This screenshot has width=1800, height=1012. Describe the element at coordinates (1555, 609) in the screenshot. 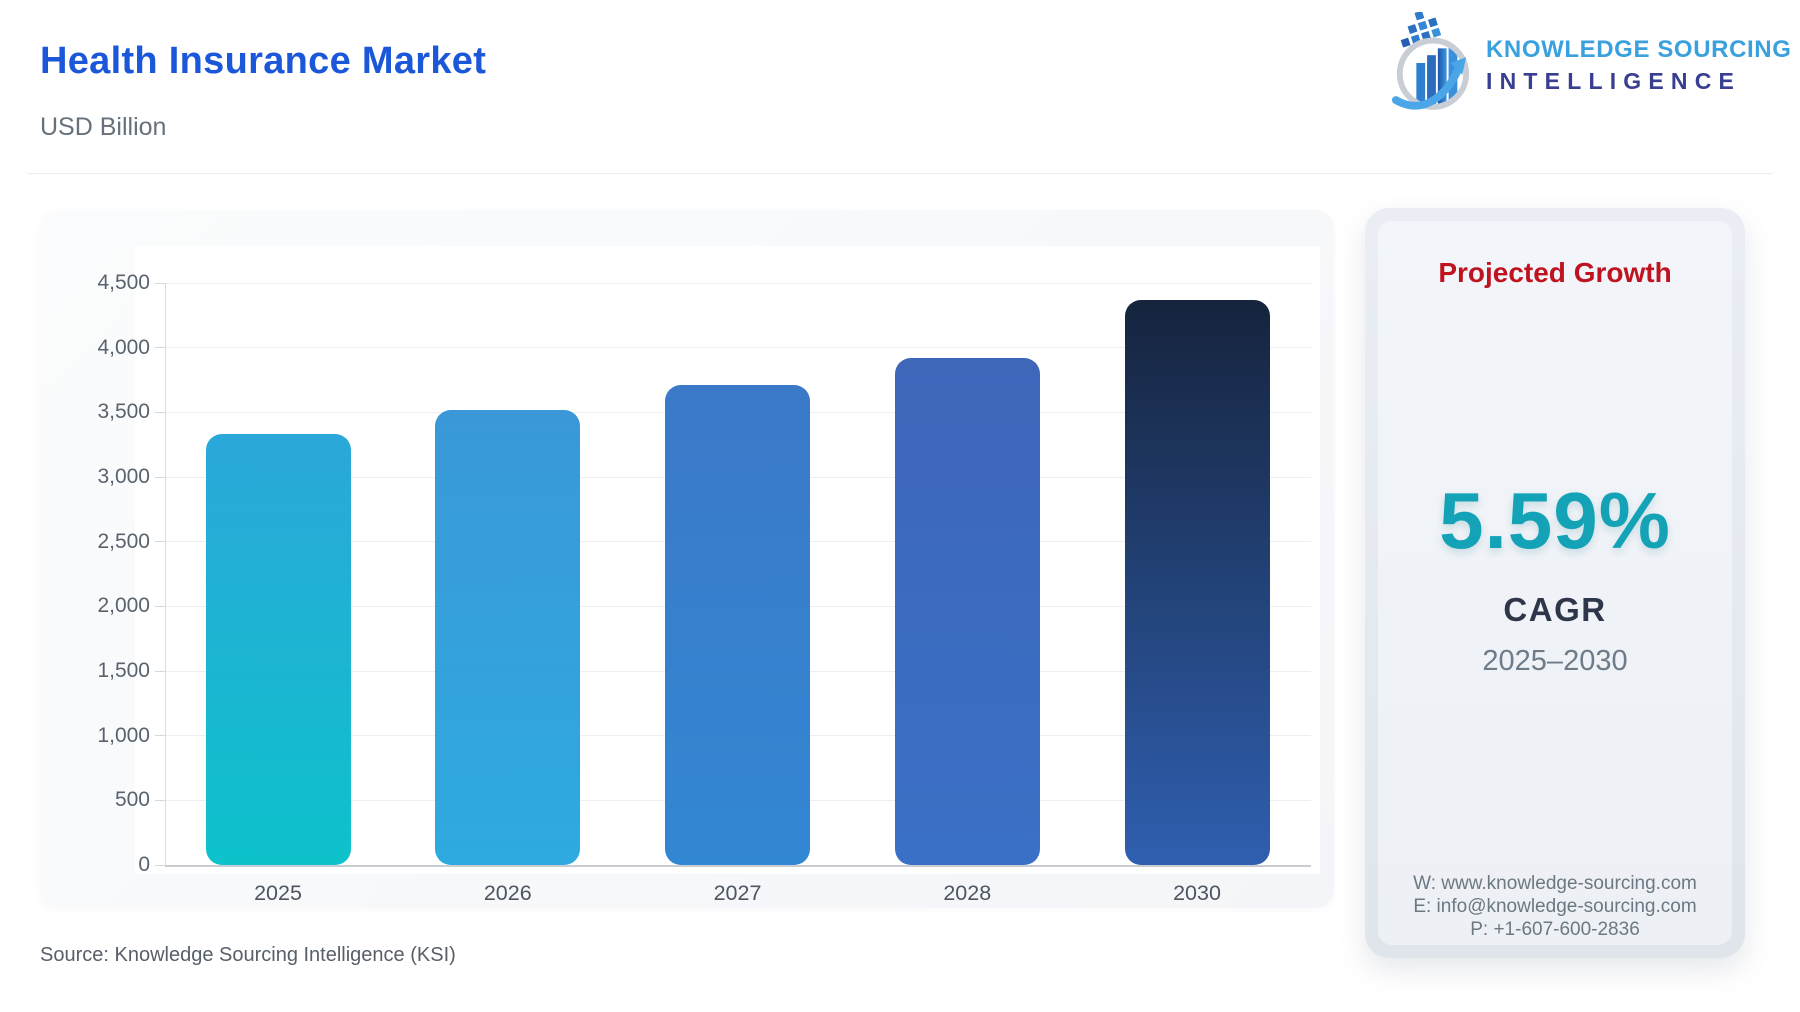

I see `cagr-label: CAGR` at that location.